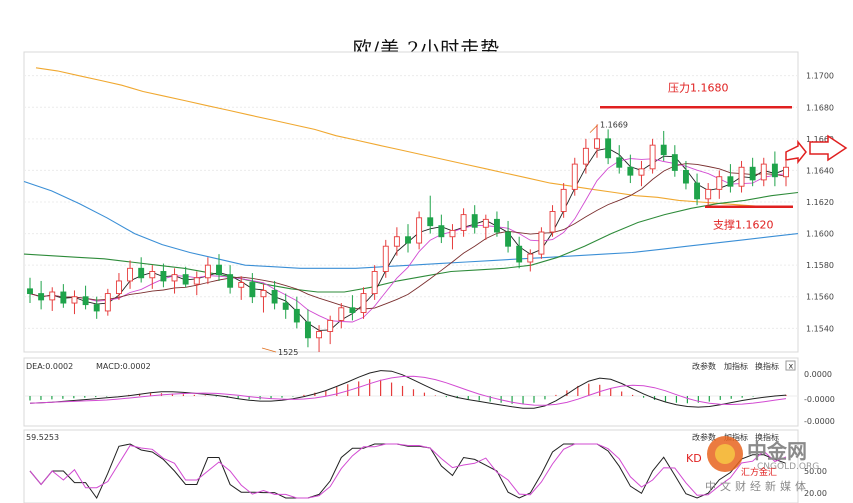  I want to click on macd-histogram, so click(411, 389).